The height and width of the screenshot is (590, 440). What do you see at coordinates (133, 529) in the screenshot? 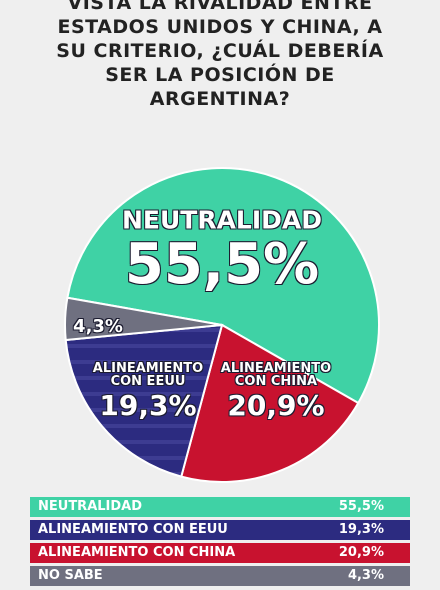
I see `legend-label: ALINEAMIENTO CON EEUU` at bounding box center [133, 529].